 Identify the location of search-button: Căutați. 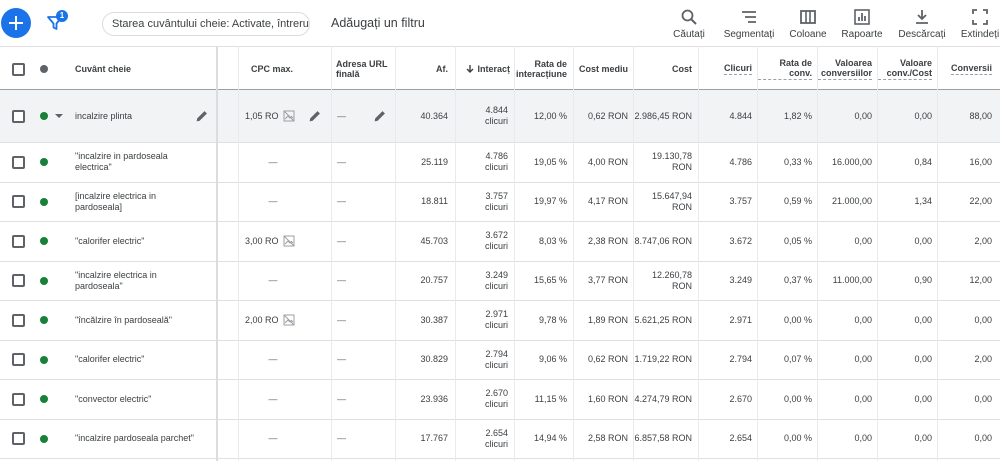
(689, 24).